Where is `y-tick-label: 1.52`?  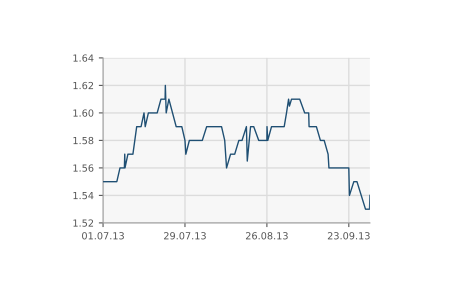
y-tick-label: 1.52 is located at coordinates (83, 223).